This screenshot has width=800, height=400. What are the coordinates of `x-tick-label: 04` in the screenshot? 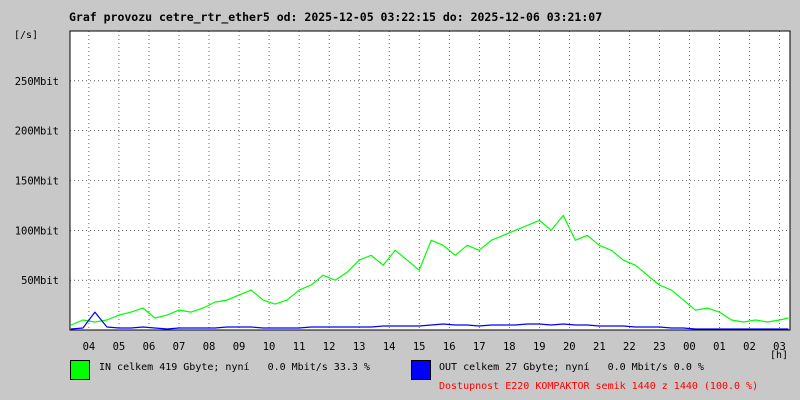 It's located at (89, 347).